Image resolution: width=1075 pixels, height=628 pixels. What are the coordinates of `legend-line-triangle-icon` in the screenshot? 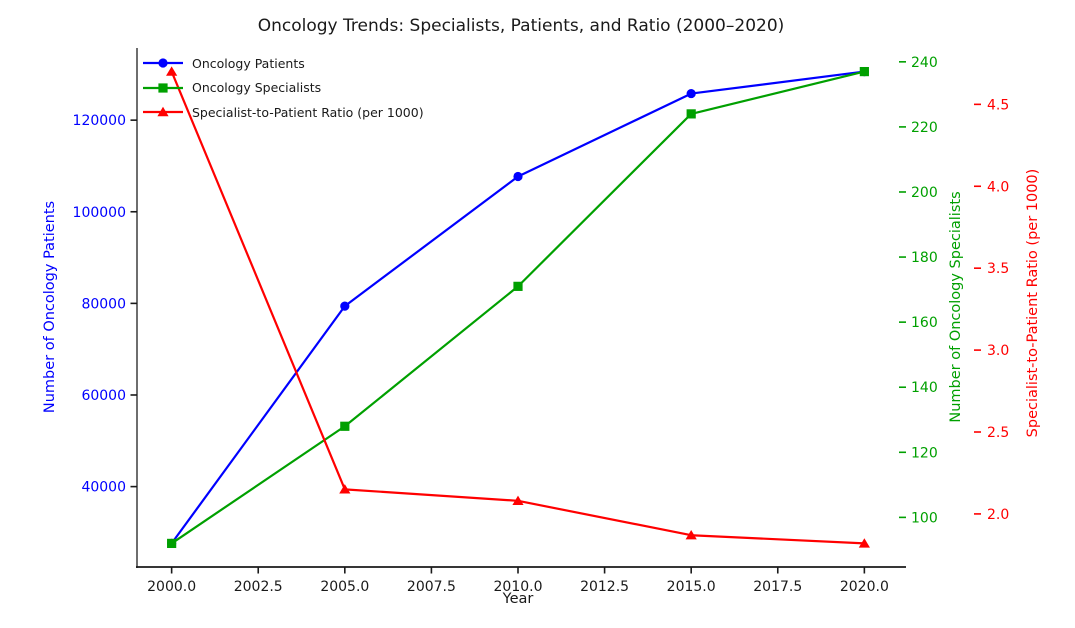 It's located at (163, 112).